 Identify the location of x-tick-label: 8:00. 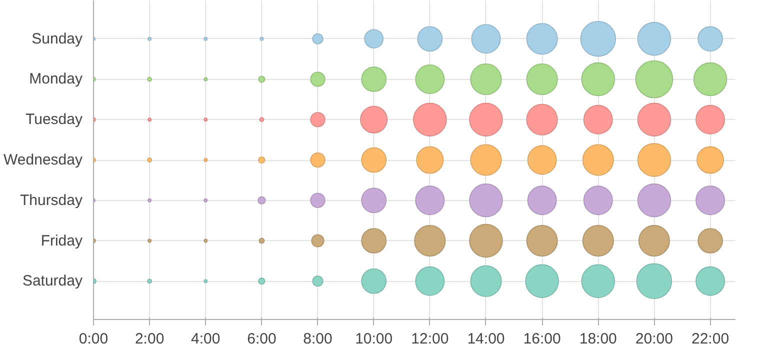
(317, 339).